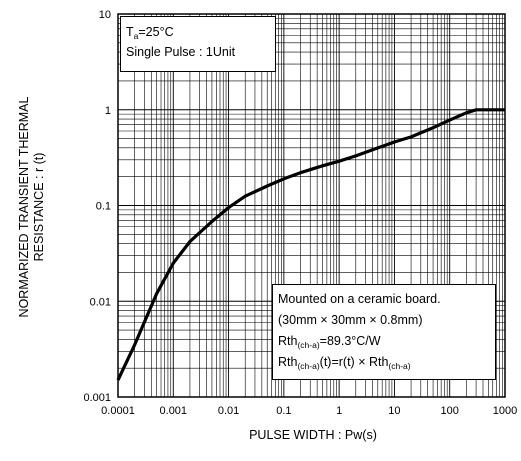 Image resolution: width=521 pixels, height=461 pixels. What do you see at coordinates (105, 15) in the screenshot?
I see `y-tick-label: 10` at bounding box center [105, 15].